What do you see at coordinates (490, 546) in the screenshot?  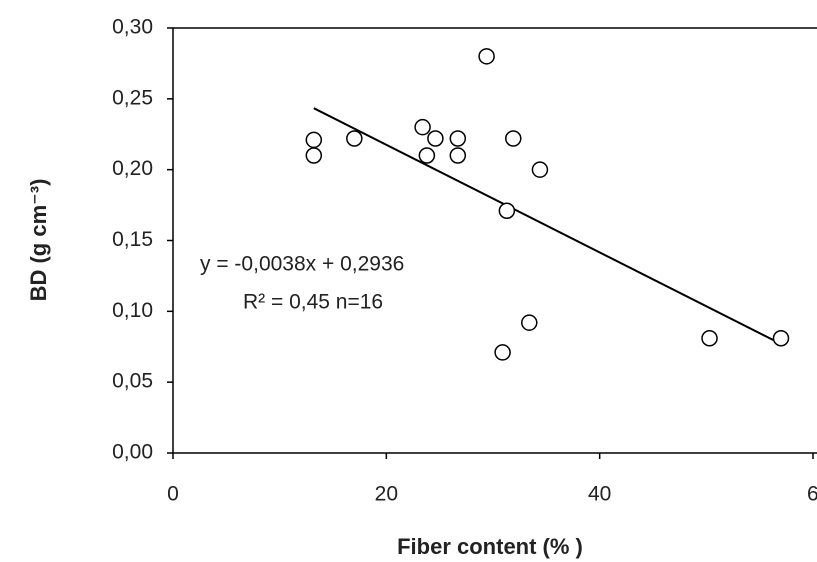 I see `x-axis-title: Fiber content (% )` at bounding box center [490, 546].